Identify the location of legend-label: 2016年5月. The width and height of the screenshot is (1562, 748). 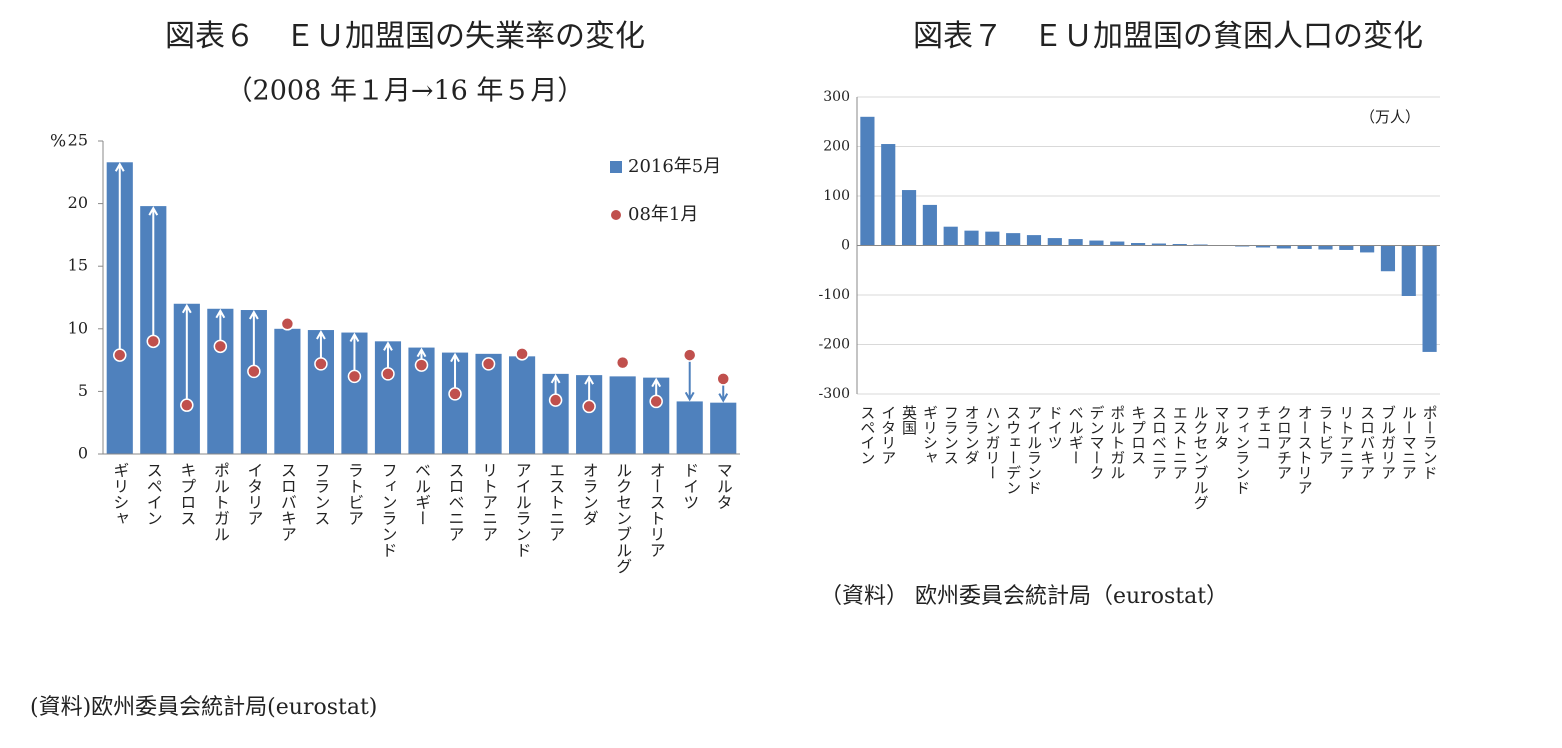
(674, 166).